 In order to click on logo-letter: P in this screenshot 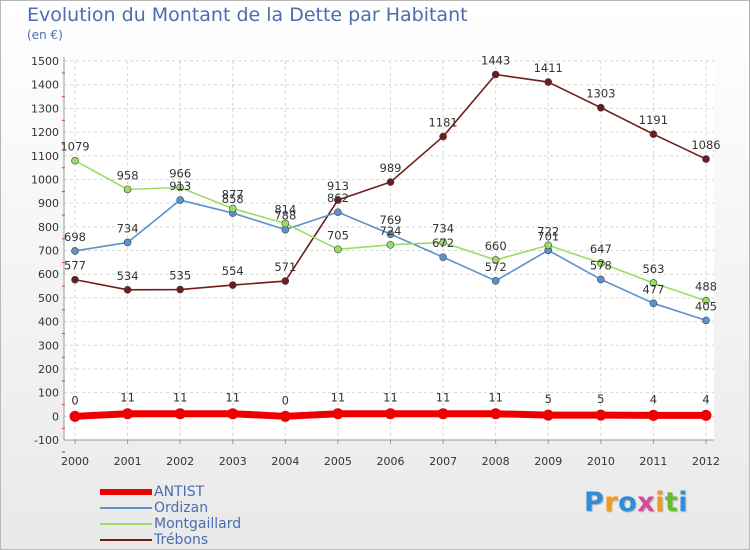, I will do `click(594, 502)`.